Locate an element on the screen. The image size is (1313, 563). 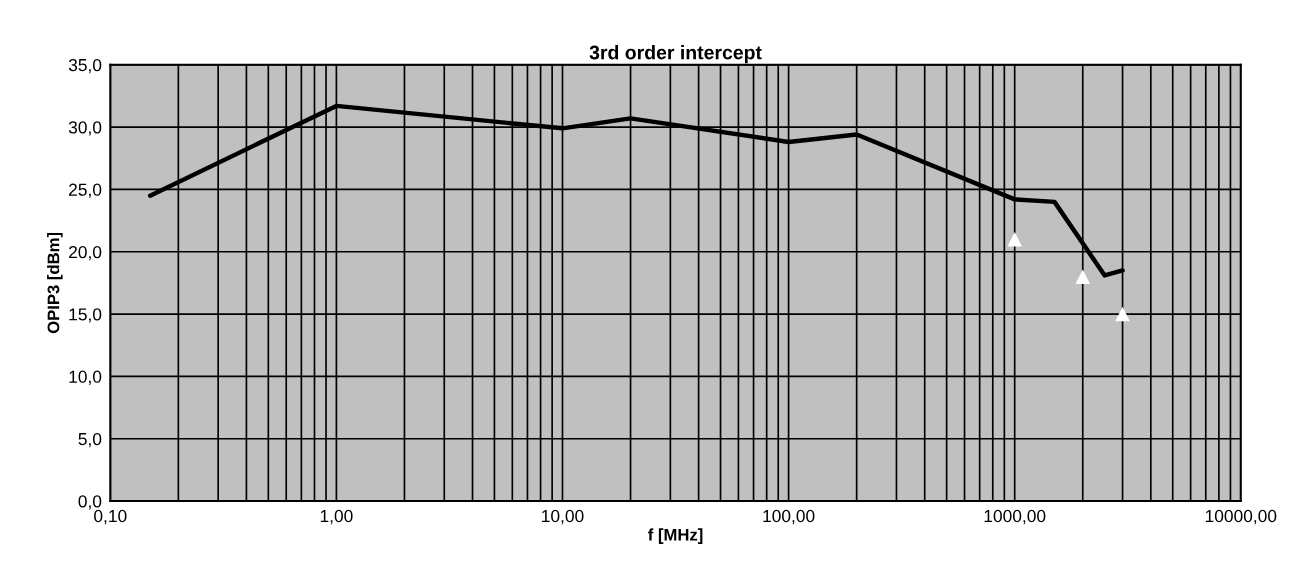
y-tick-label: 0,0 is located at coordinates (90, 502).